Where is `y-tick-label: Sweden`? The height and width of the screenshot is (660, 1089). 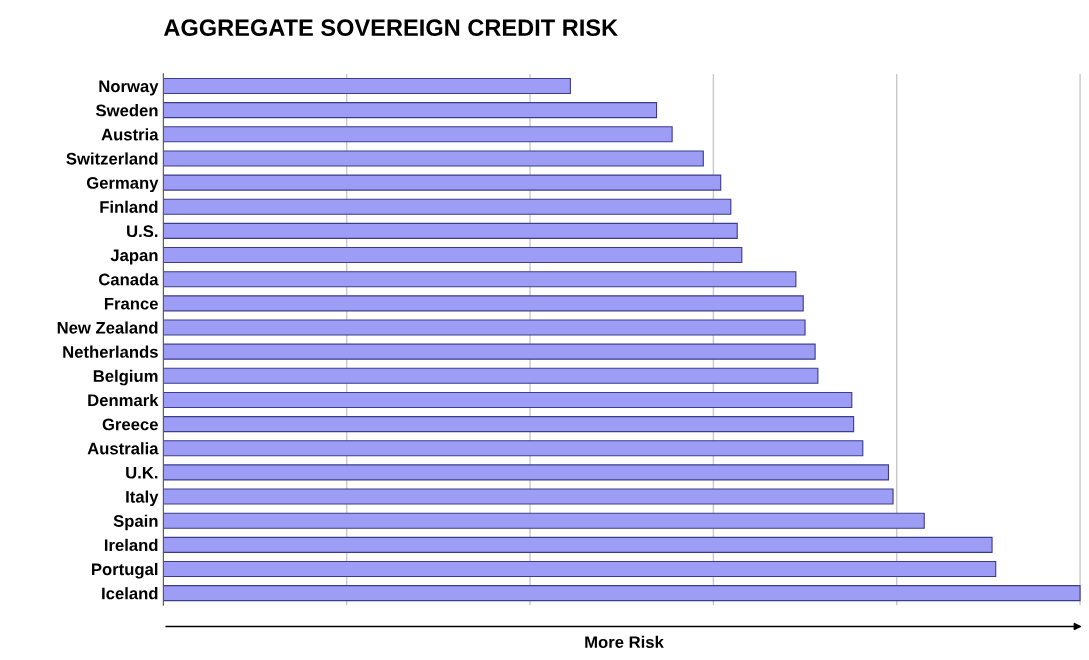
y-tick-label: Sweden is located at coordinates (126, 110).